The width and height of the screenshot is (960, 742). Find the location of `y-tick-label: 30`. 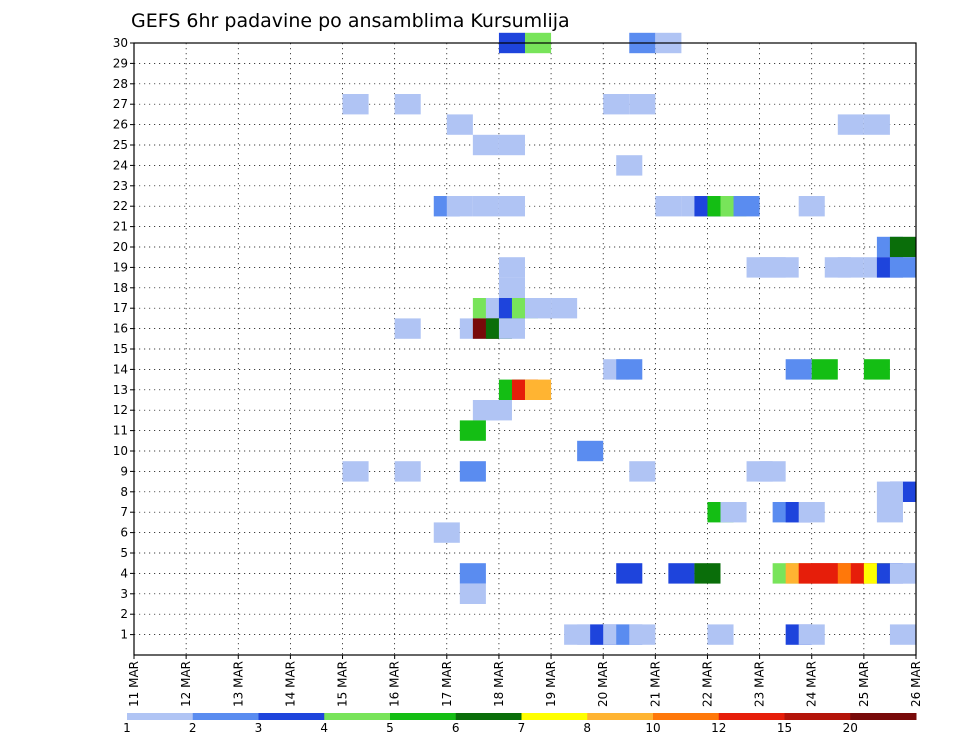

y-tick-label: 30 is located at coordinates (120, 43).